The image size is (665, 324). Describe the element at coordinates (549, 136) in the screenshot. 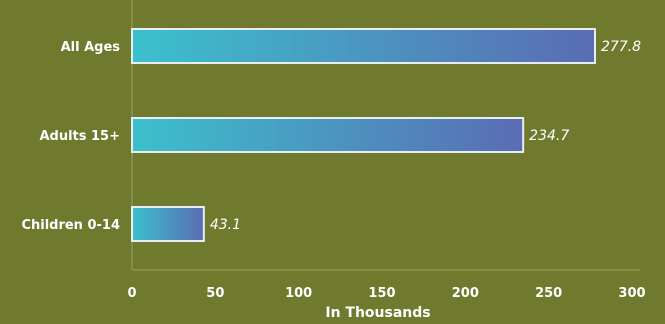

I see `value-label: 234.7` at that location.